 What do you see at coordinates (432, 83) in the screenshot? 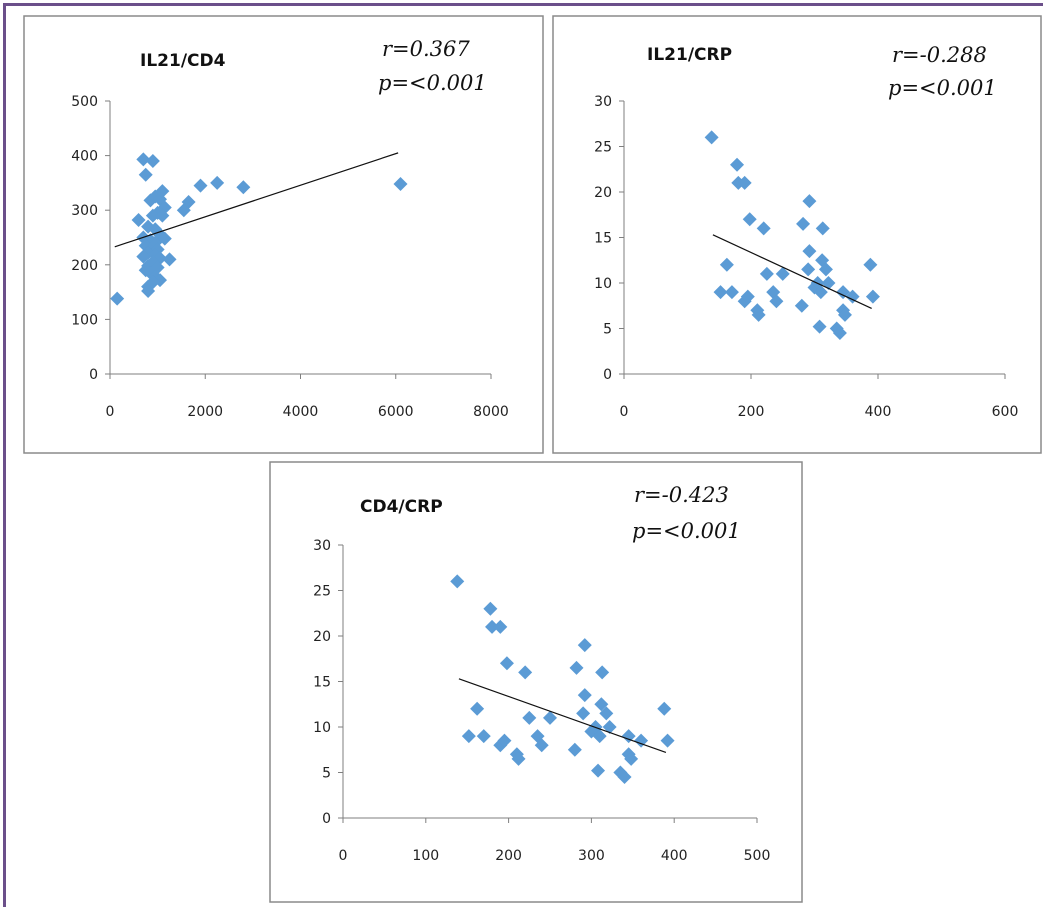
I see `stat-p: p=<0.001` at bounding box center [432, 83].